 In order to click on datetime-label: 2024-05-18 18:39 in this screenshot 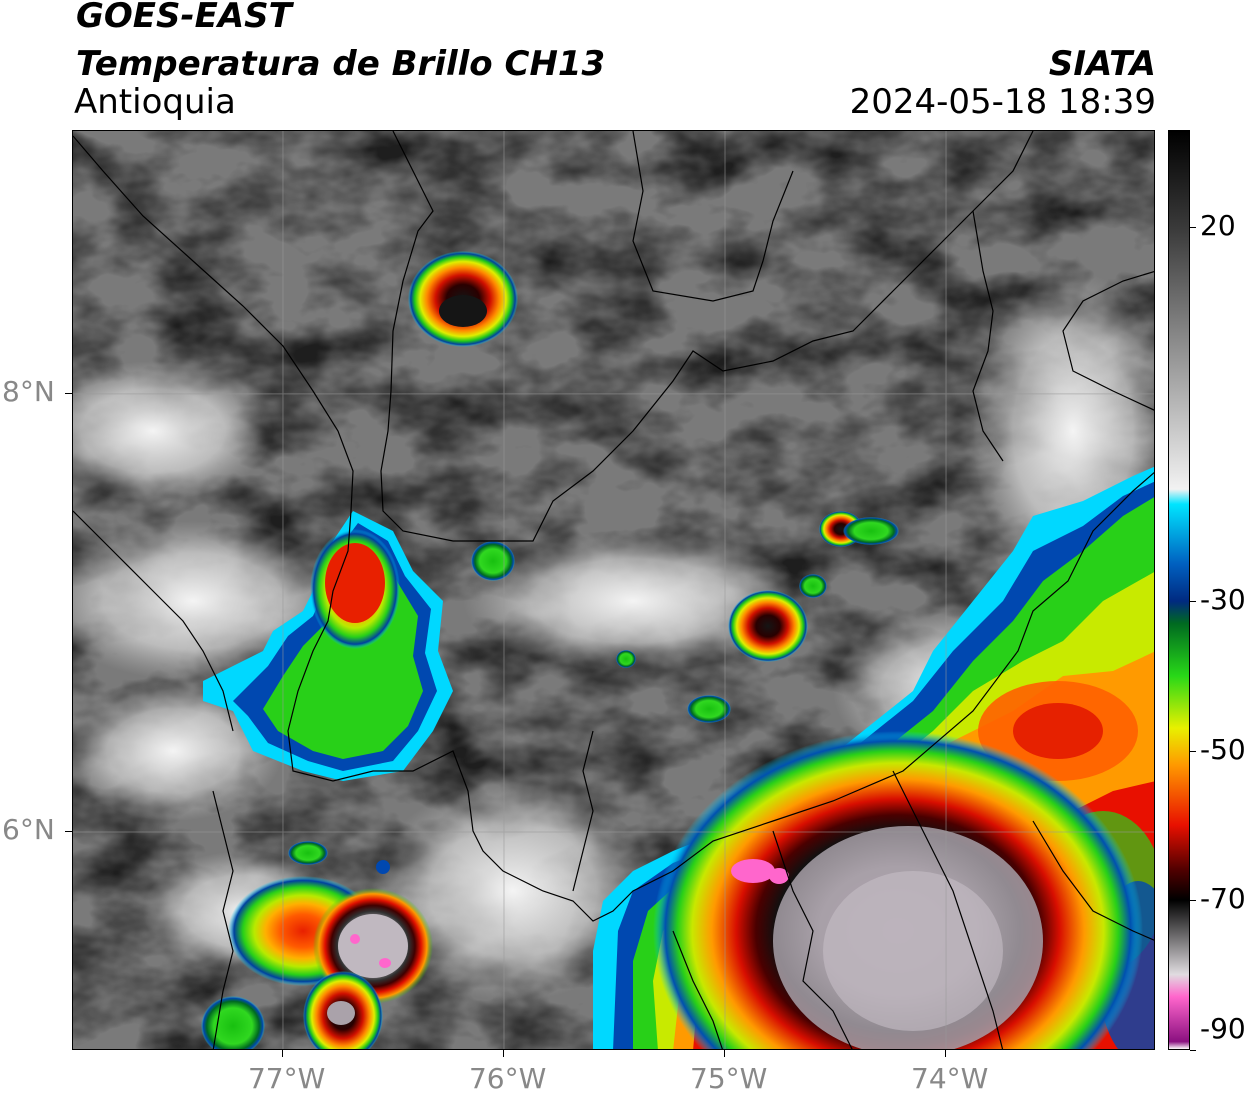, I will do `click(1002, 102)`.